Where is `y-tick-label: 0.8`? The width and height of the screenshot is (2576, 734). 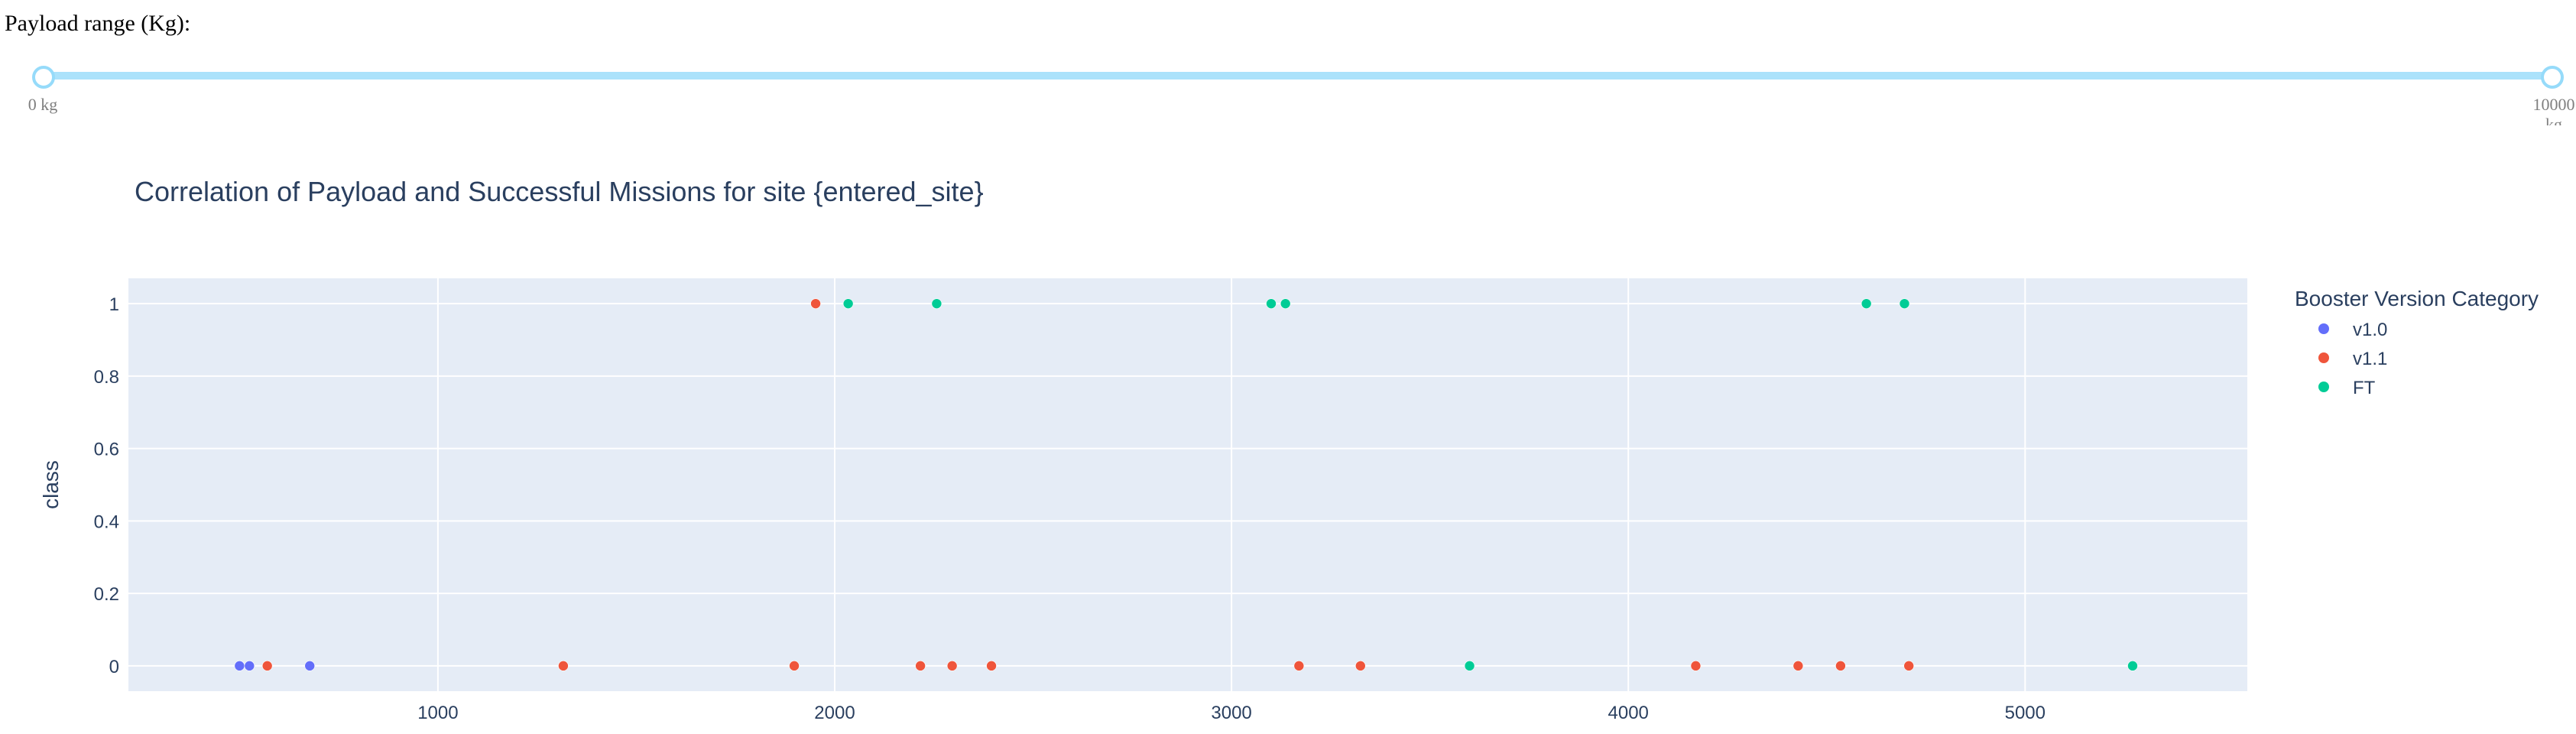 y-tick-label: 0.8 is located at coordinates (106, 377).